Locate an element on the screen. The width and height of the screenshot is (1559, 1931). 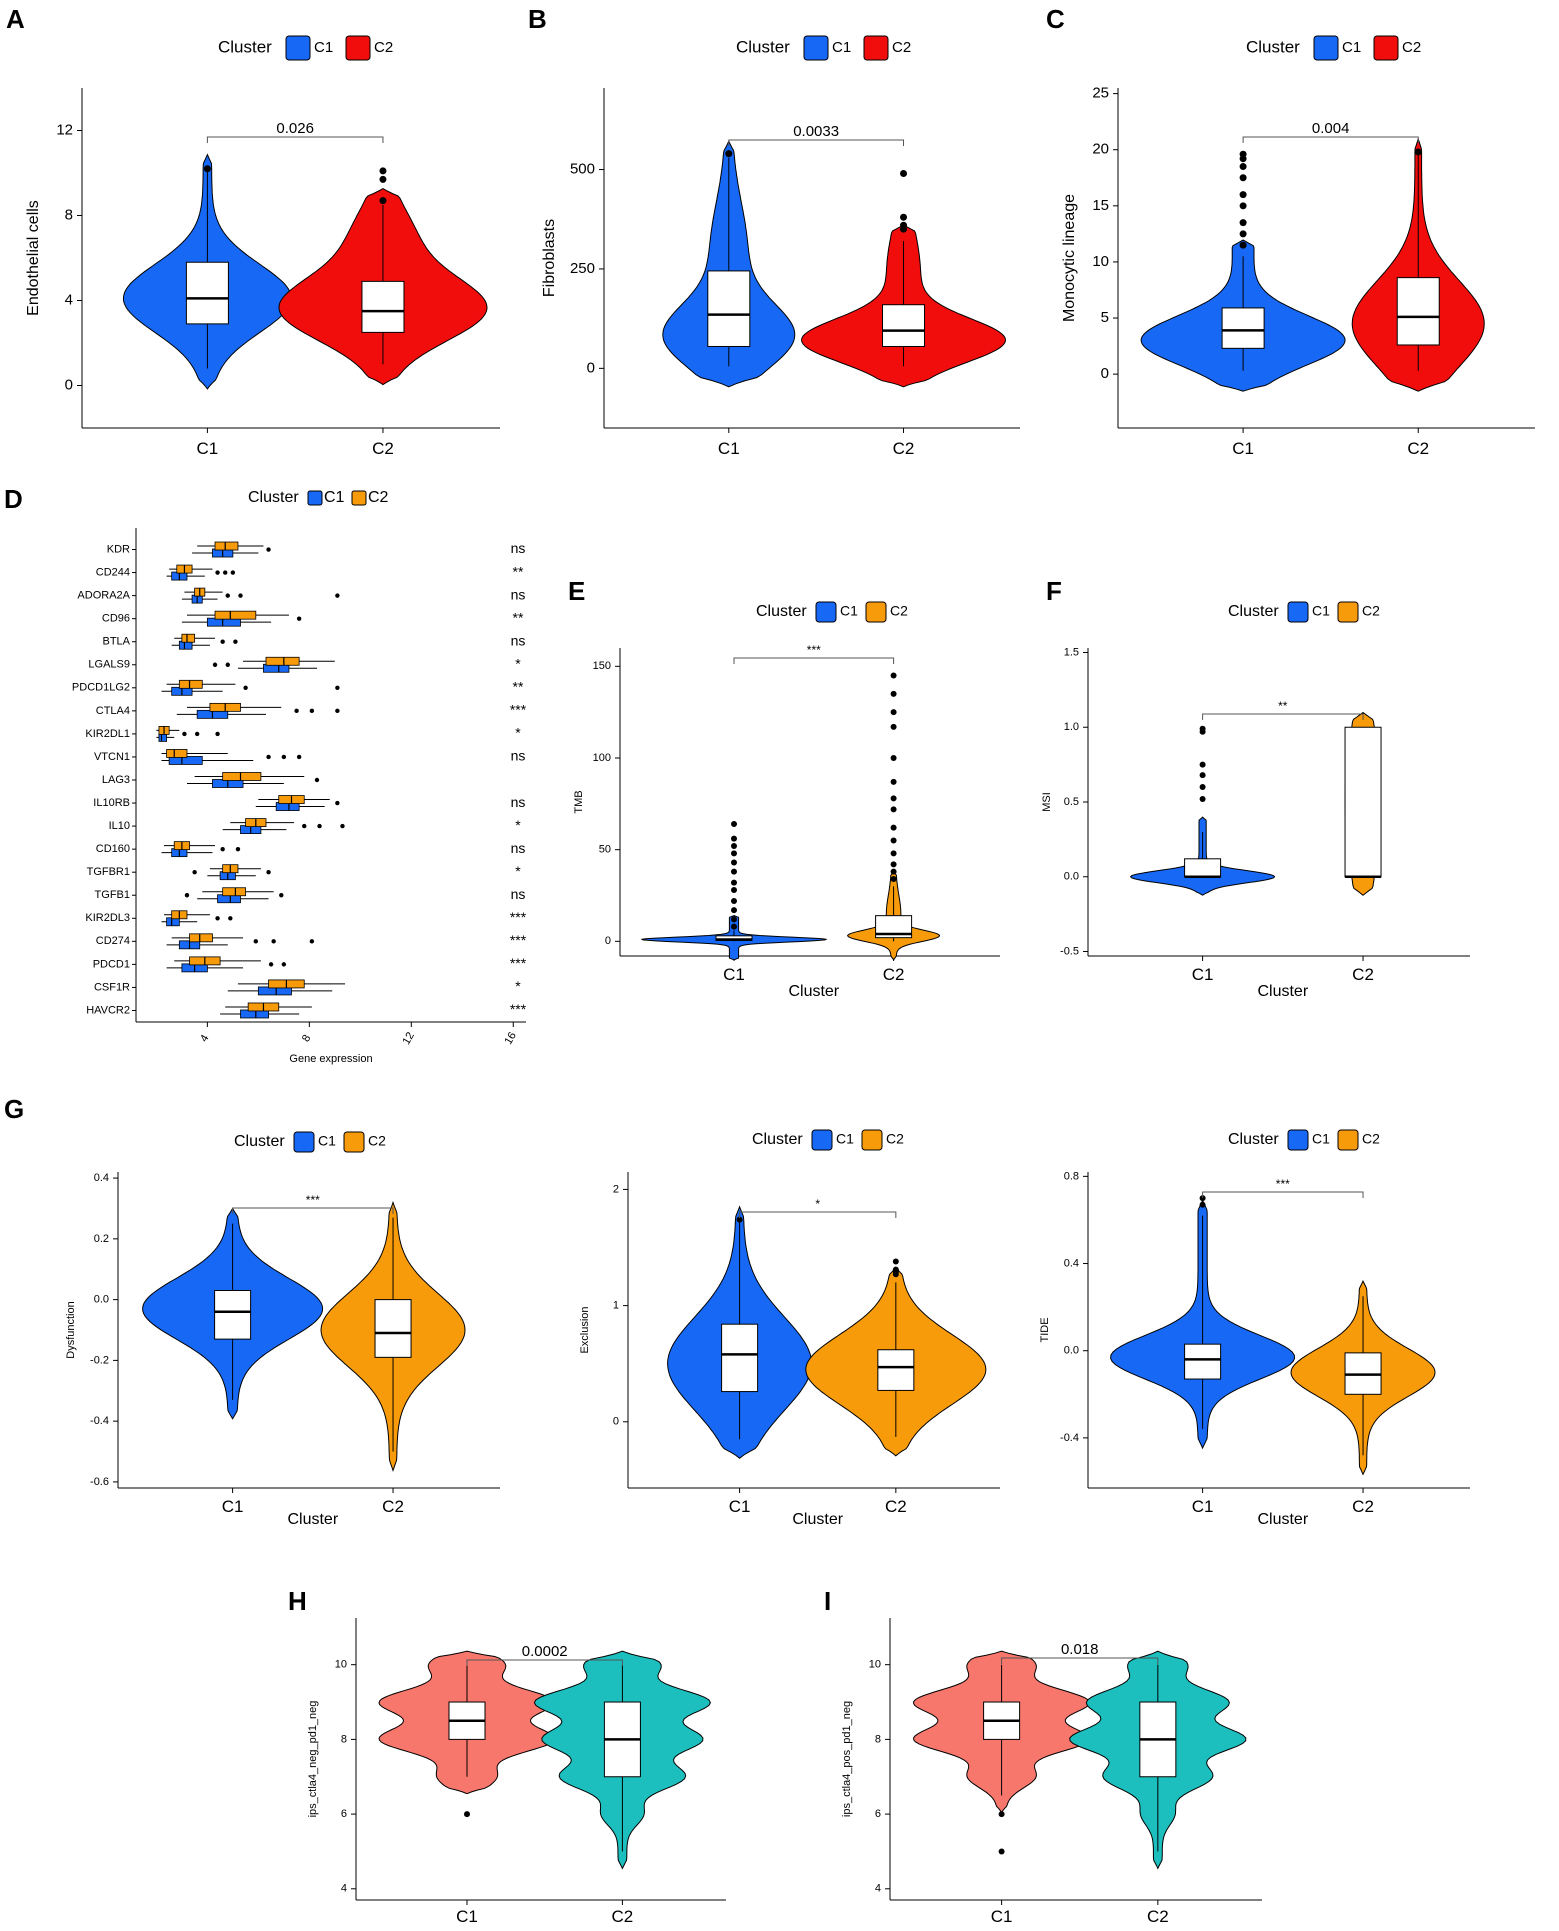
y-tick-label-g2: 1 is located at coordinates (616, 1306).